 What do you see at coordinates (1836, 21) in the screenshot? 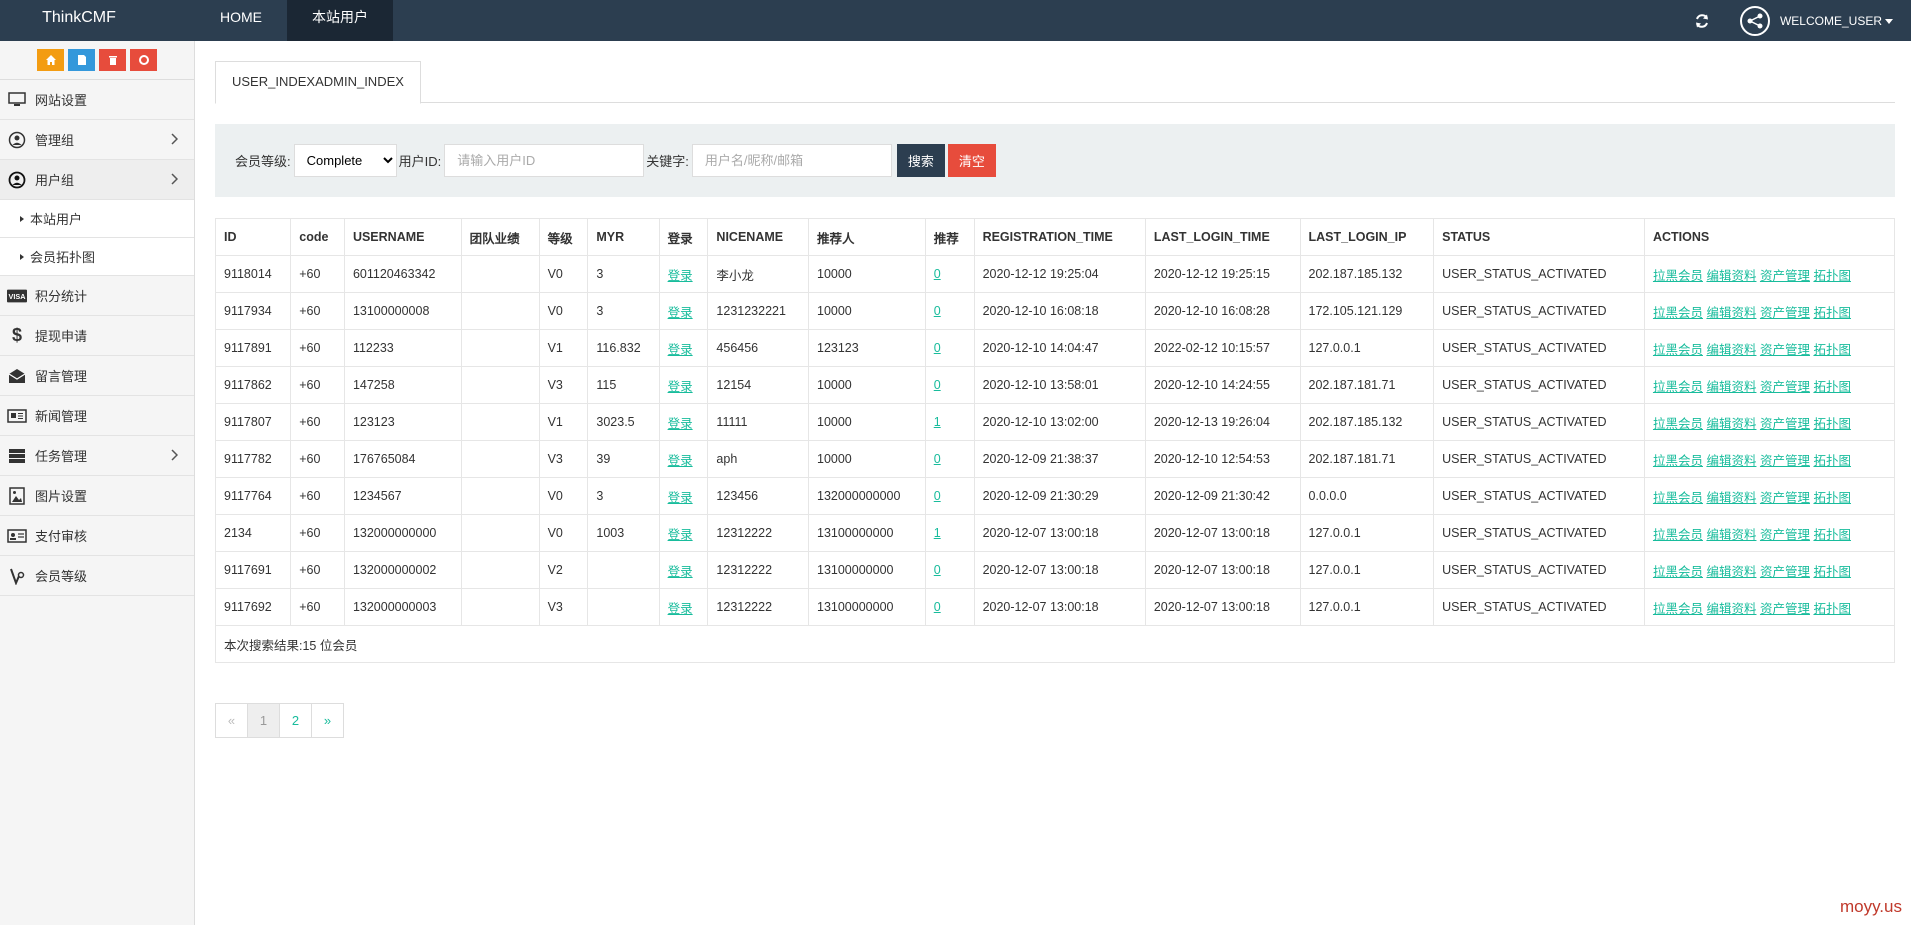
I see `user-menu: WELCOME_USER` at bounding box center [1836, 21].